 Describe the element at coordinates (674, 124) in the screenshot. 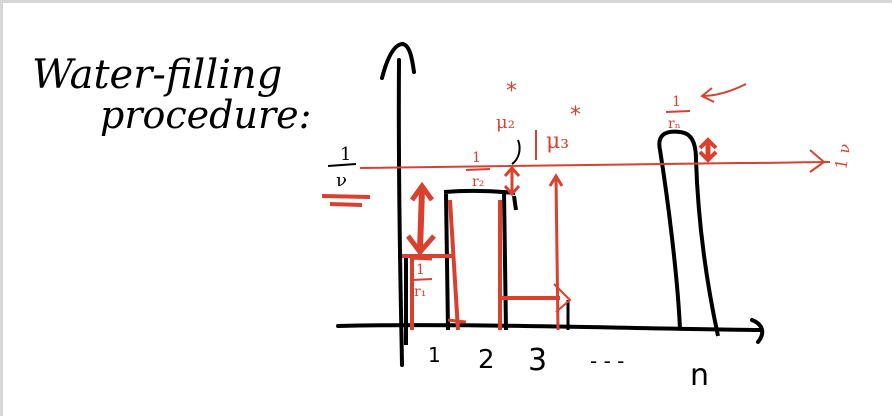

I see `rn-label-den: rₙ` at that location.